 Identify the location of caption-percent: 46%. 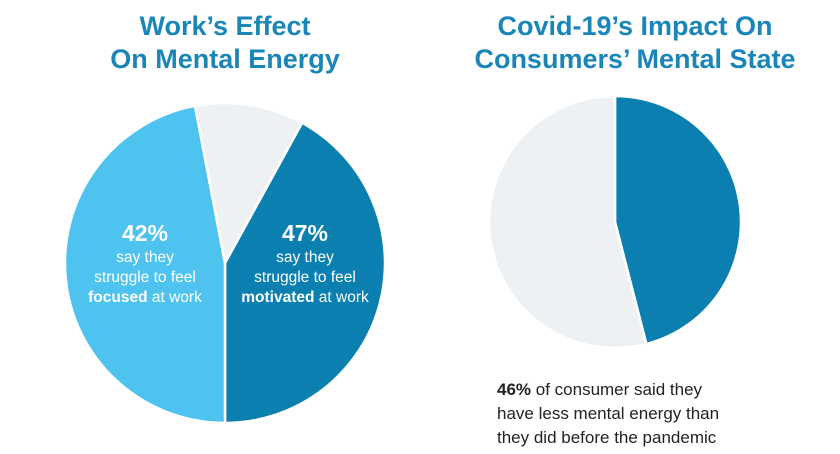
(514, 389).